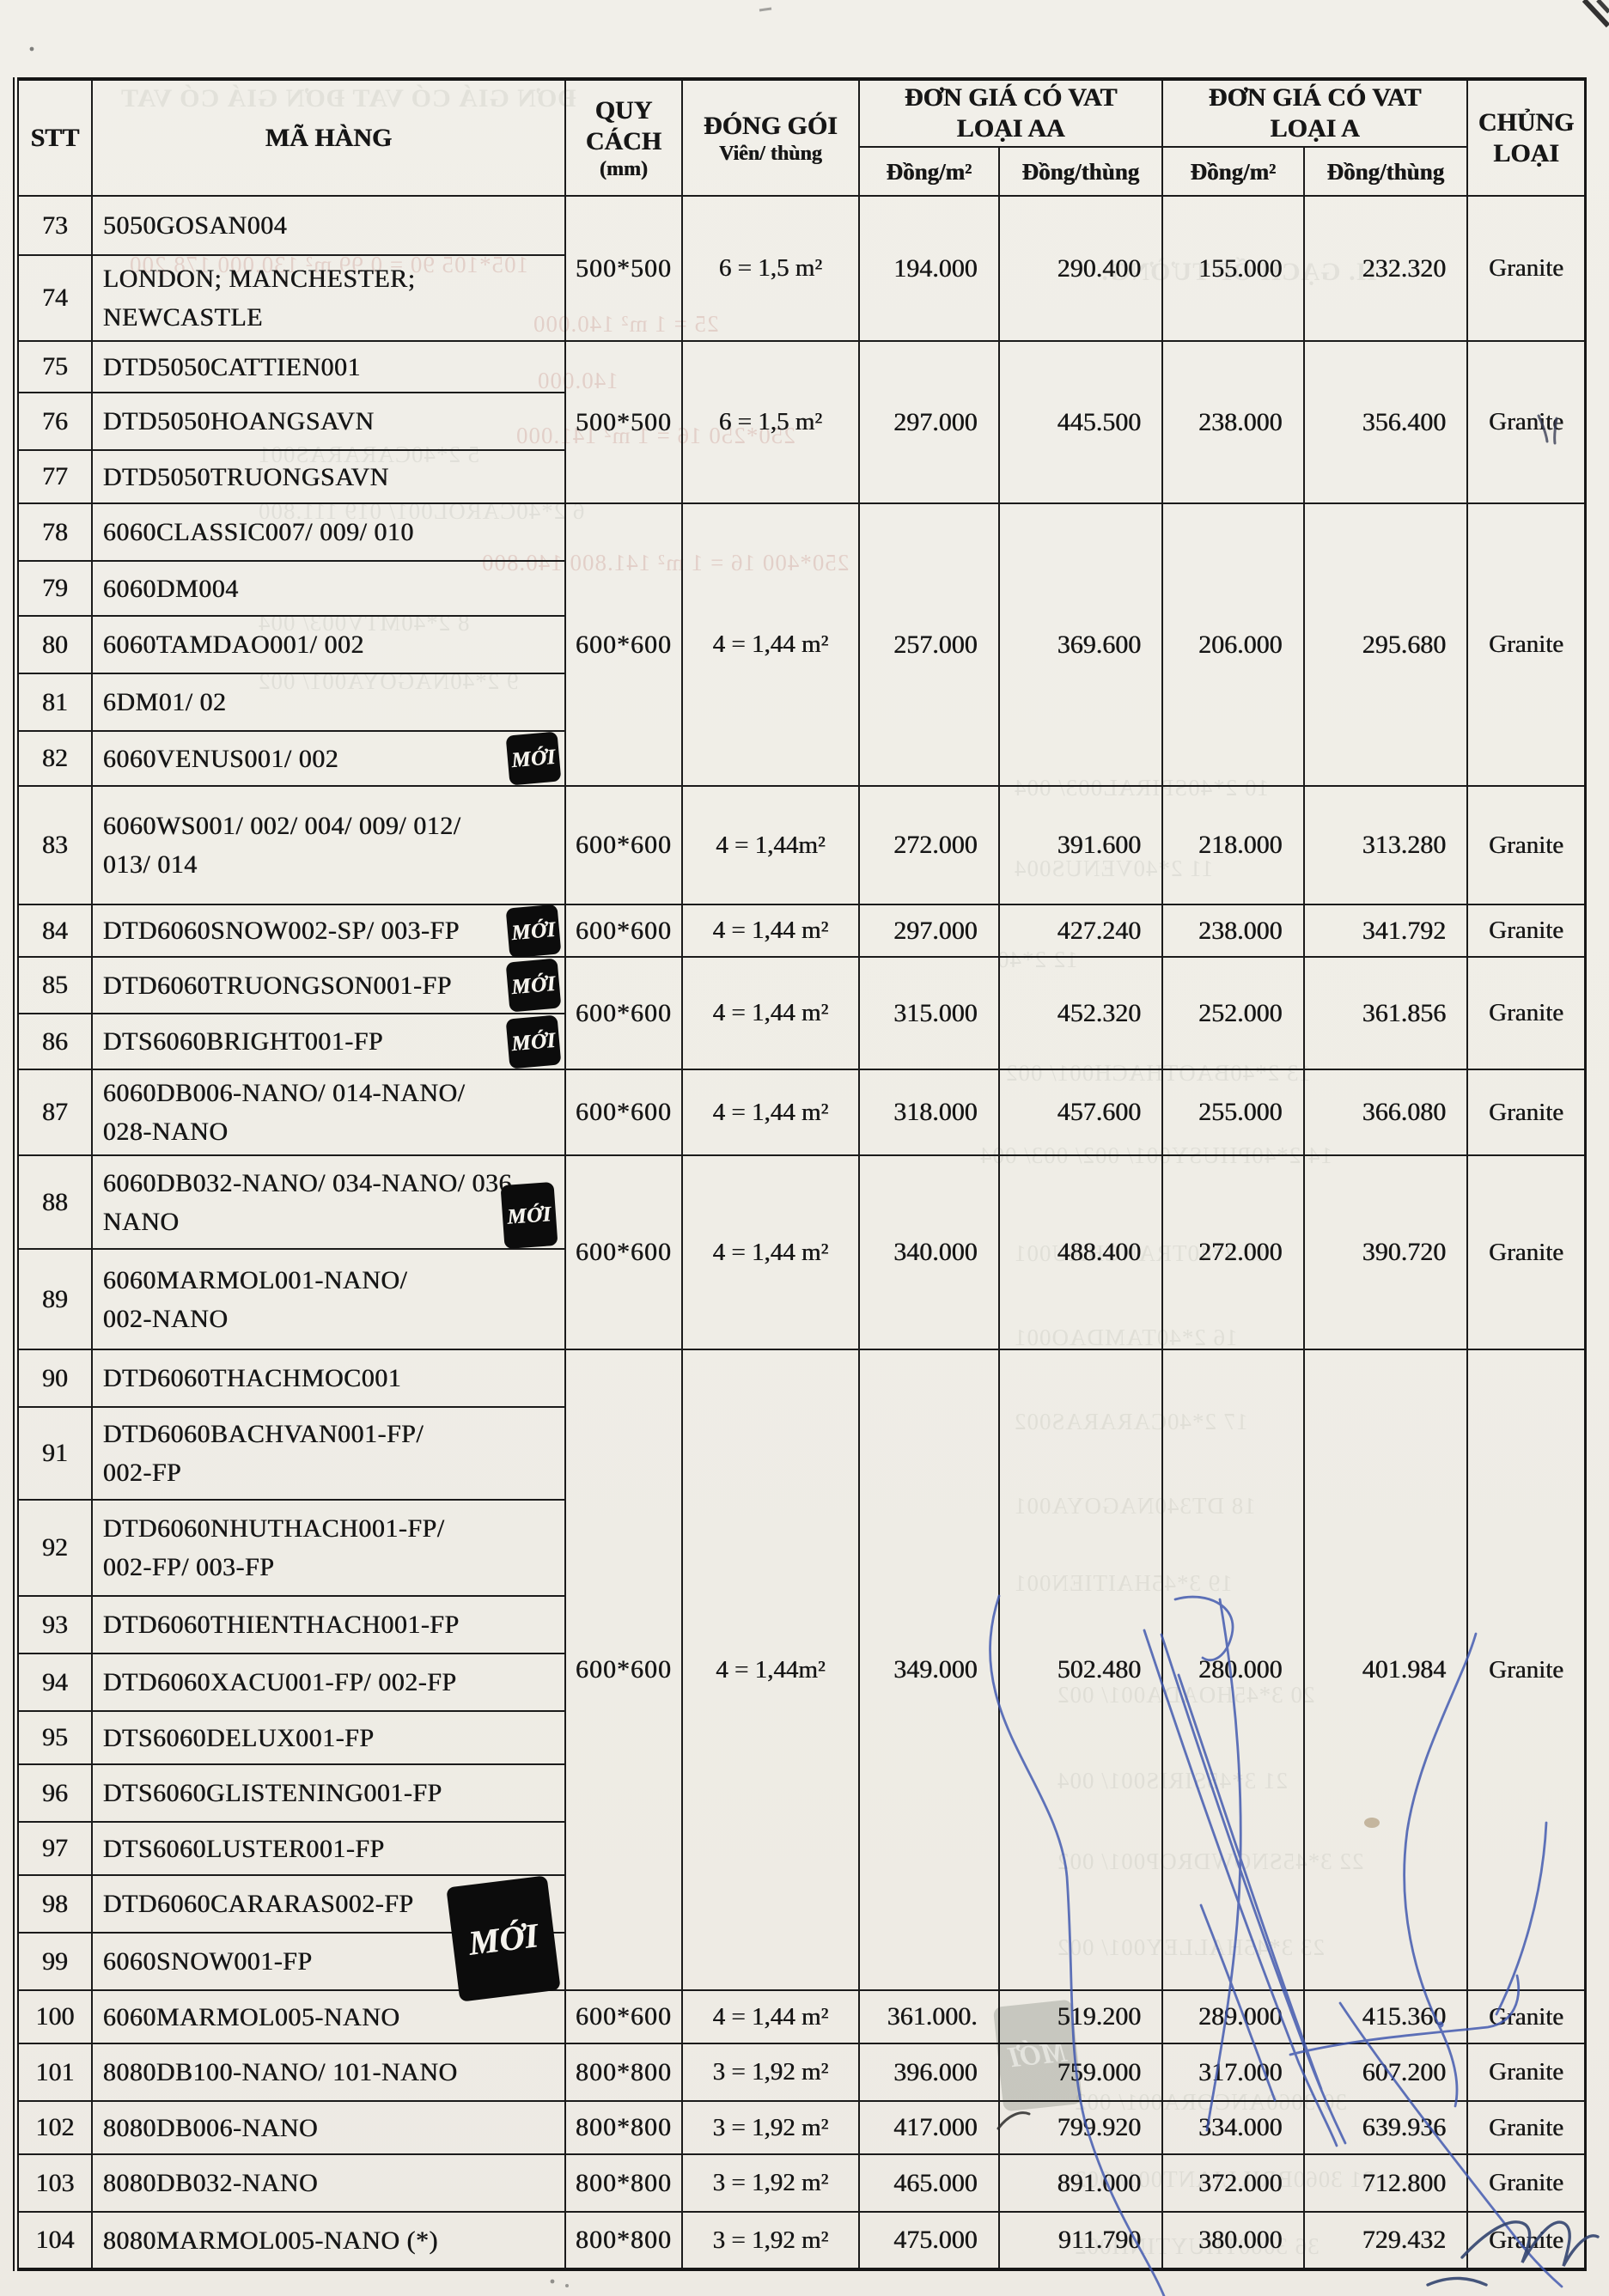  Describe the element at coordinates (328, 1548) in the screenshot. I see `product-code-cell: DTD6060NHUTHACH001-FP/002-FP/ 003-FP` at that location.